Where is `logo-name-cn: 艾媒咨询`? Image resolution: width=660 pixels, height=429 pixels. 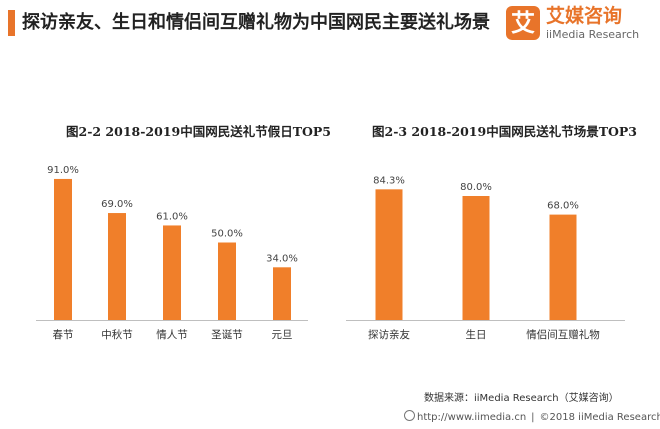
logo-name-cn: 艾媒咨询 is located at coordinates (584, 16).